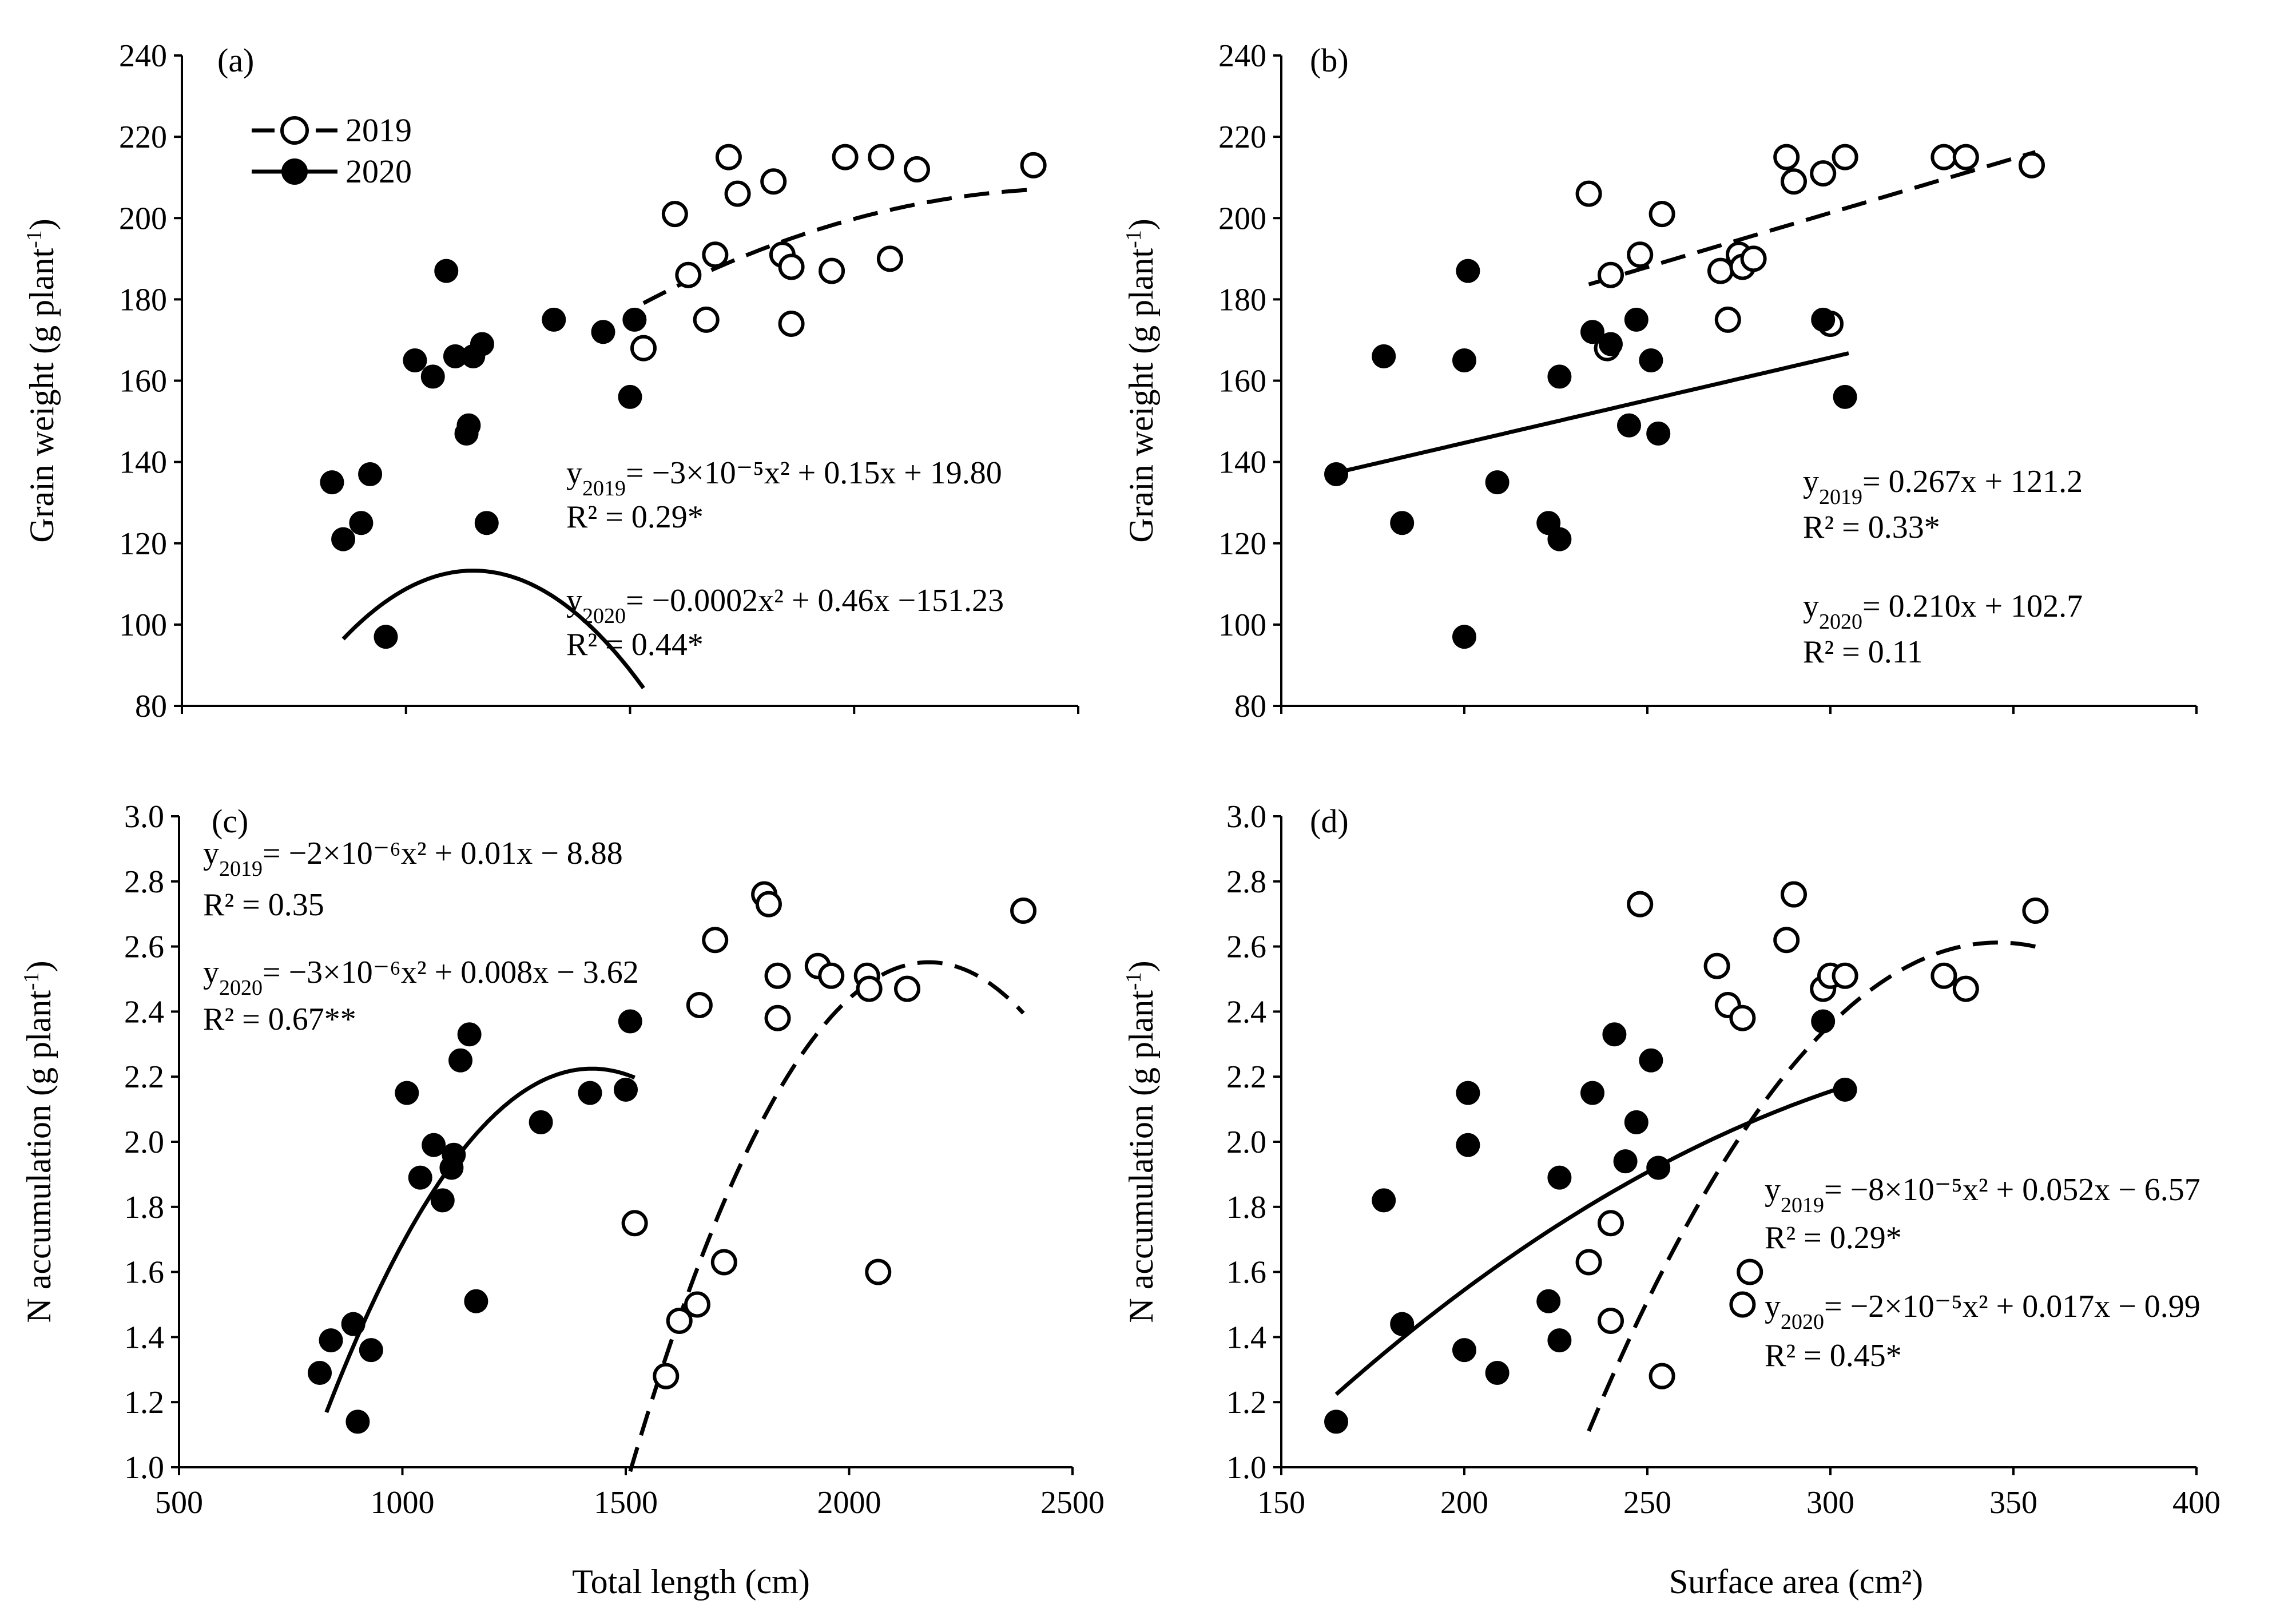  What do you see at coordinates (1833, 1238) in the screenshot?
I see `equation-text: R² = 0.29*` at bounding box center [1833, 1238].